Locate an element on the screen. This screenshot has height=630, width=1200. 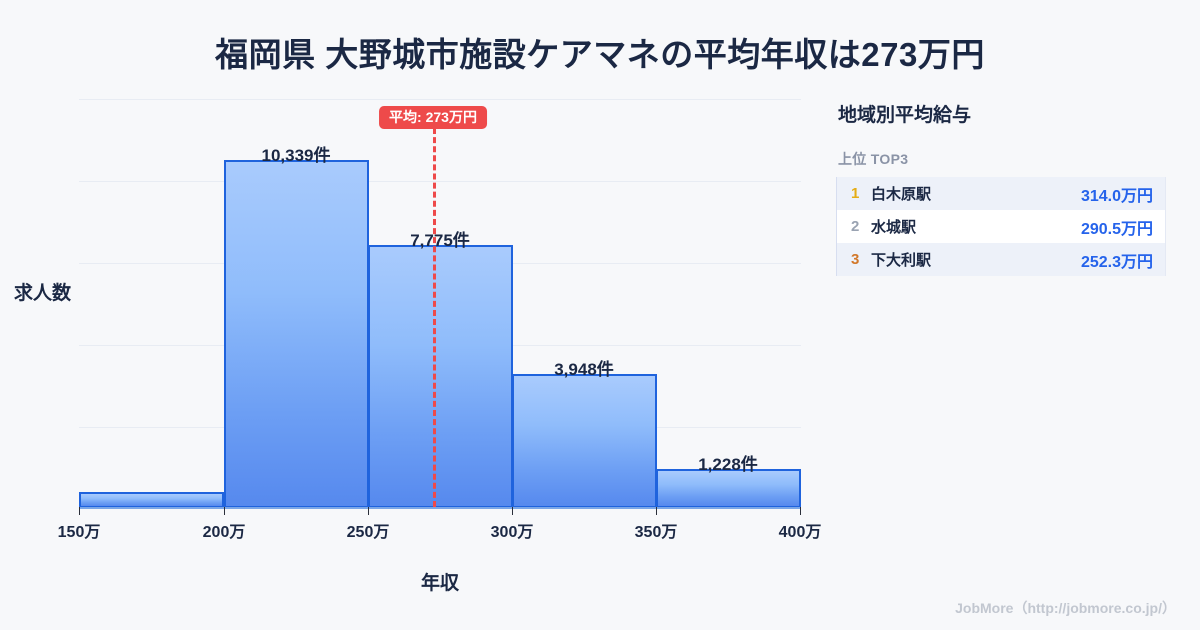
bar-value-label: 1,228件 is located at coordinates (728, 464).